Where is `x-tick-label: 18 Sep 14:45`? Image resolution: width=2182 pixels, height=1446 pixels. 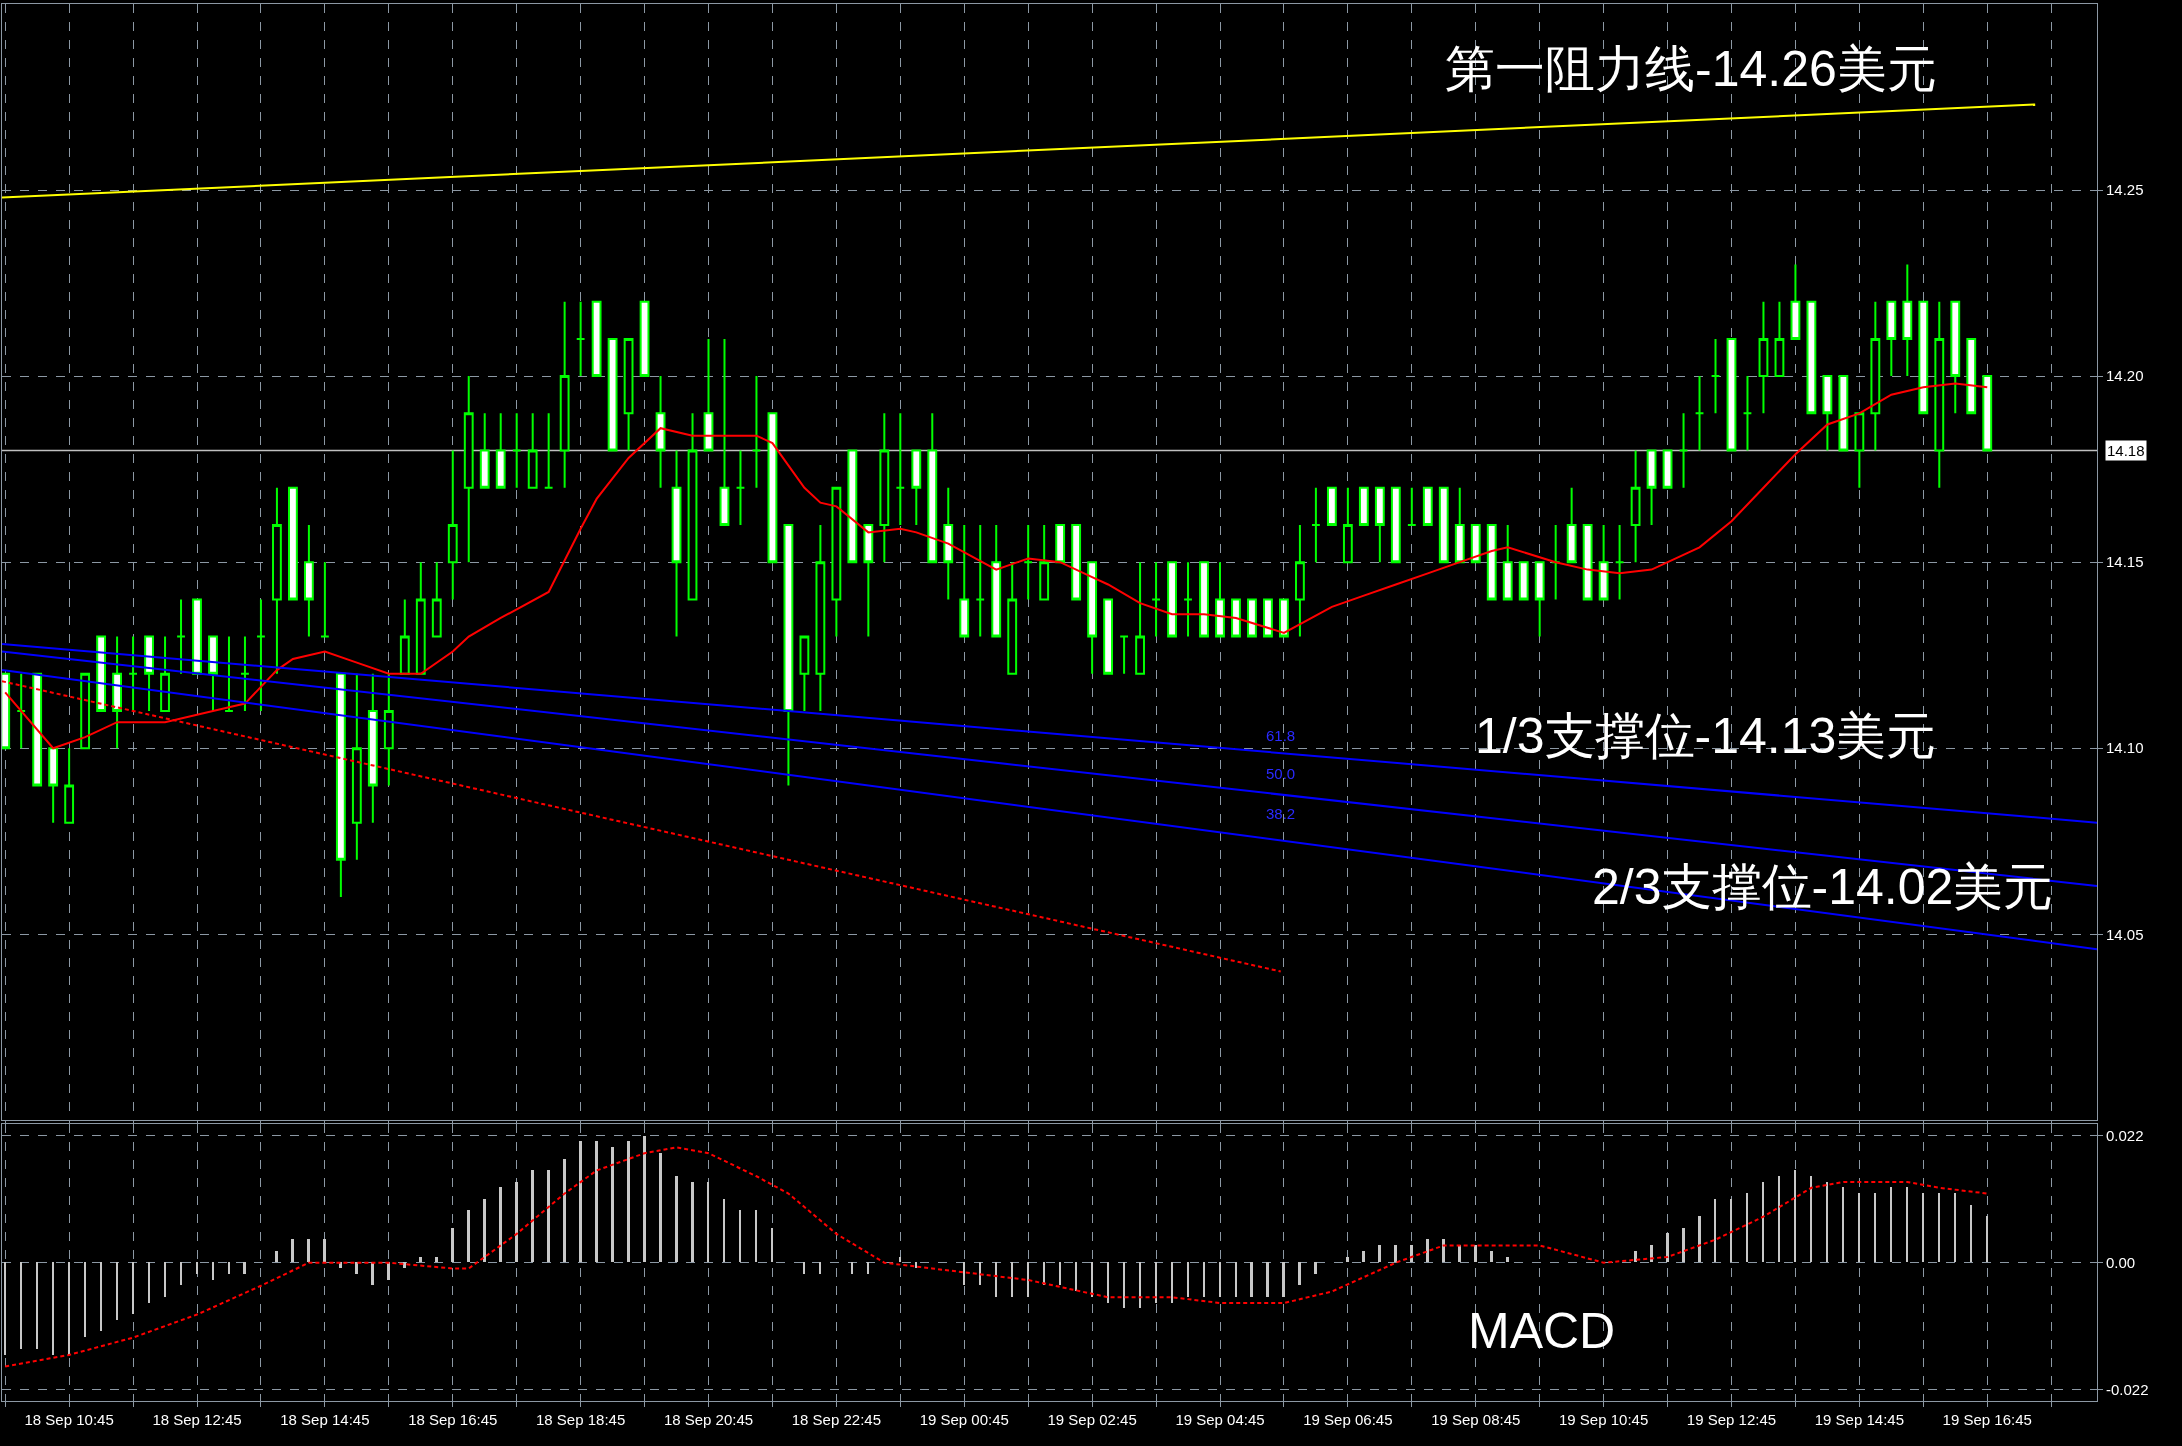 x-tick-label: 18 Sep 14:45 is located at coordinates (325, 1419).